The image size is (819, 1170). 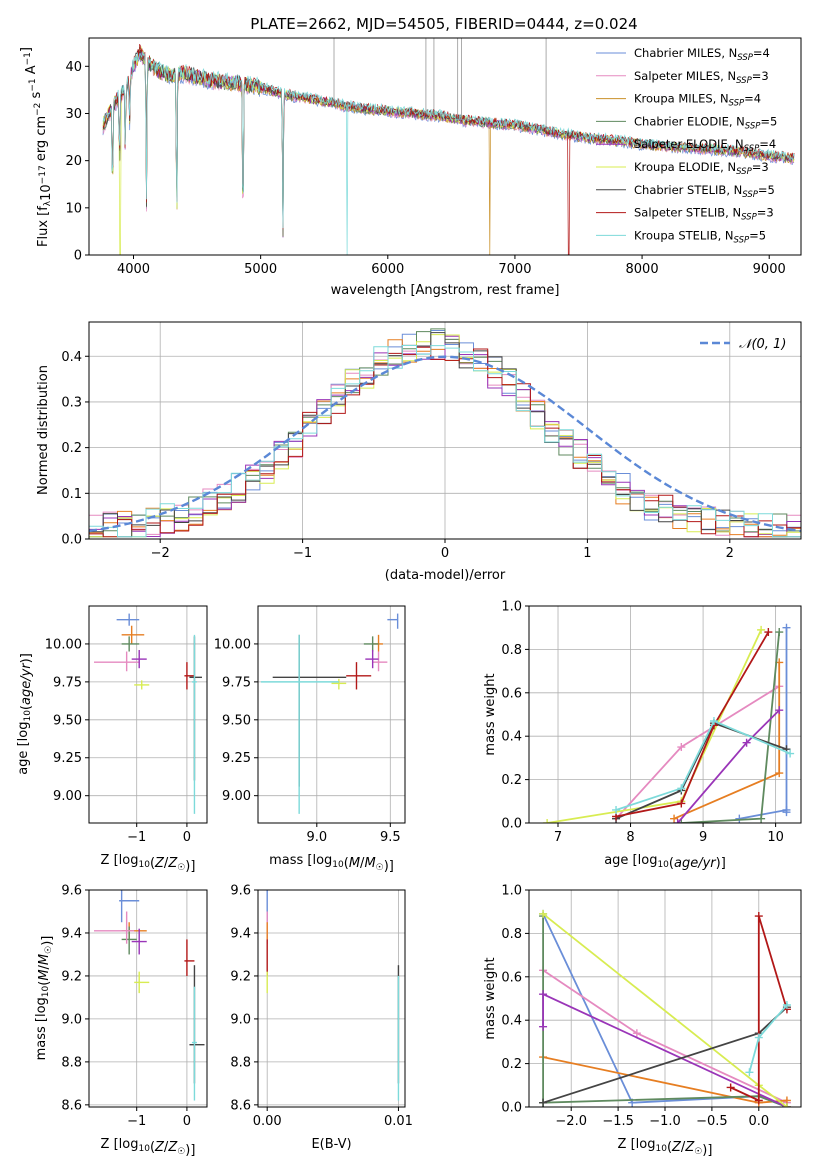 What do you see at coordinates (571, 1121) in the screenshot?
I see `x-tick-label: −2.0` at bounding box center [571, 1121].